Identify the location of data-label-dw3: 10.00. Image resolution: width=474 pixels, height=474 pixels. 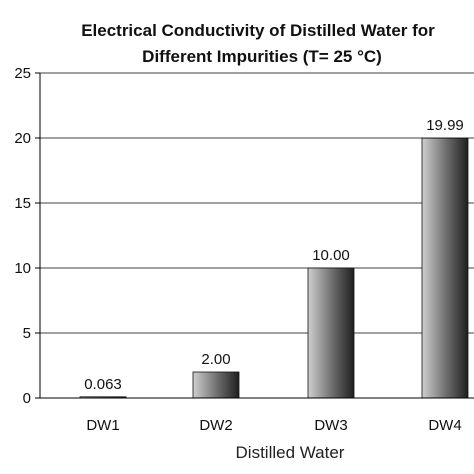
(331, 255).